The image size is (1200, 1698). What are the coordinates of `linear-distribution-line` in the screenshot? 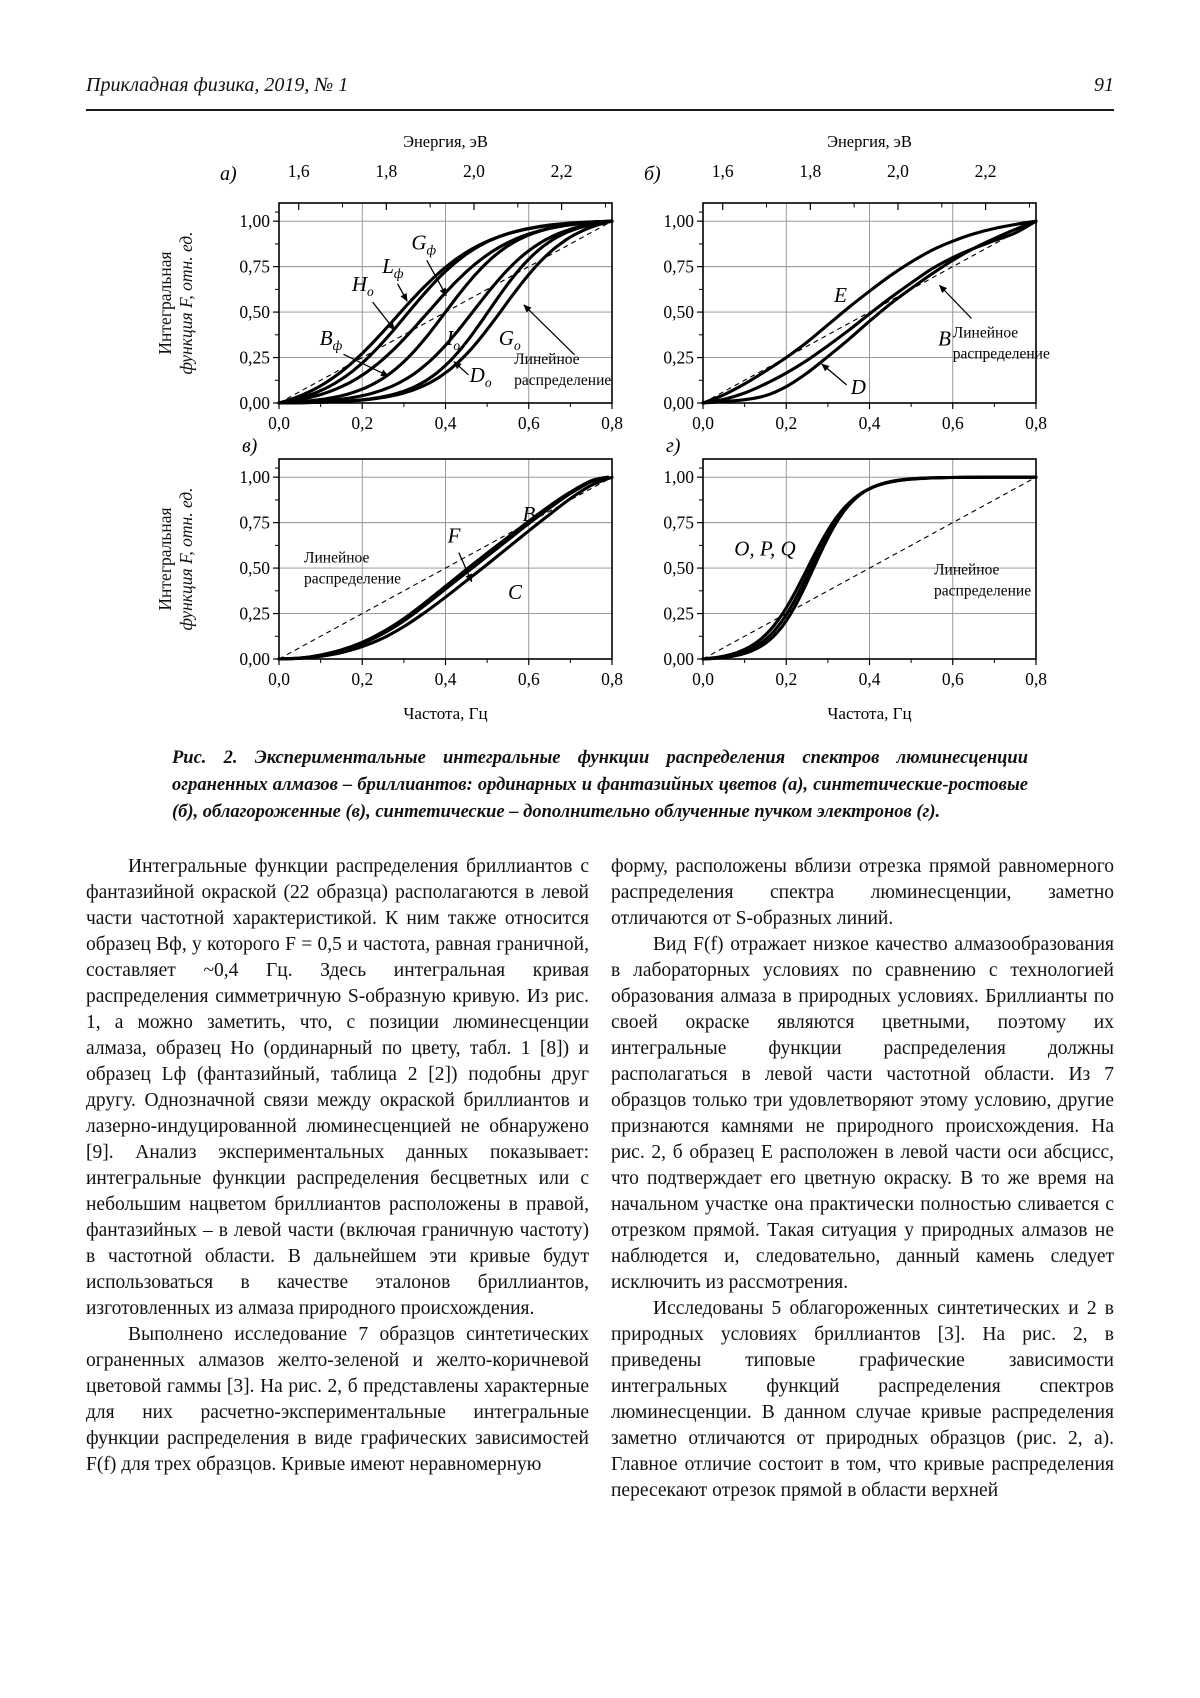 It's located at (869, 568).